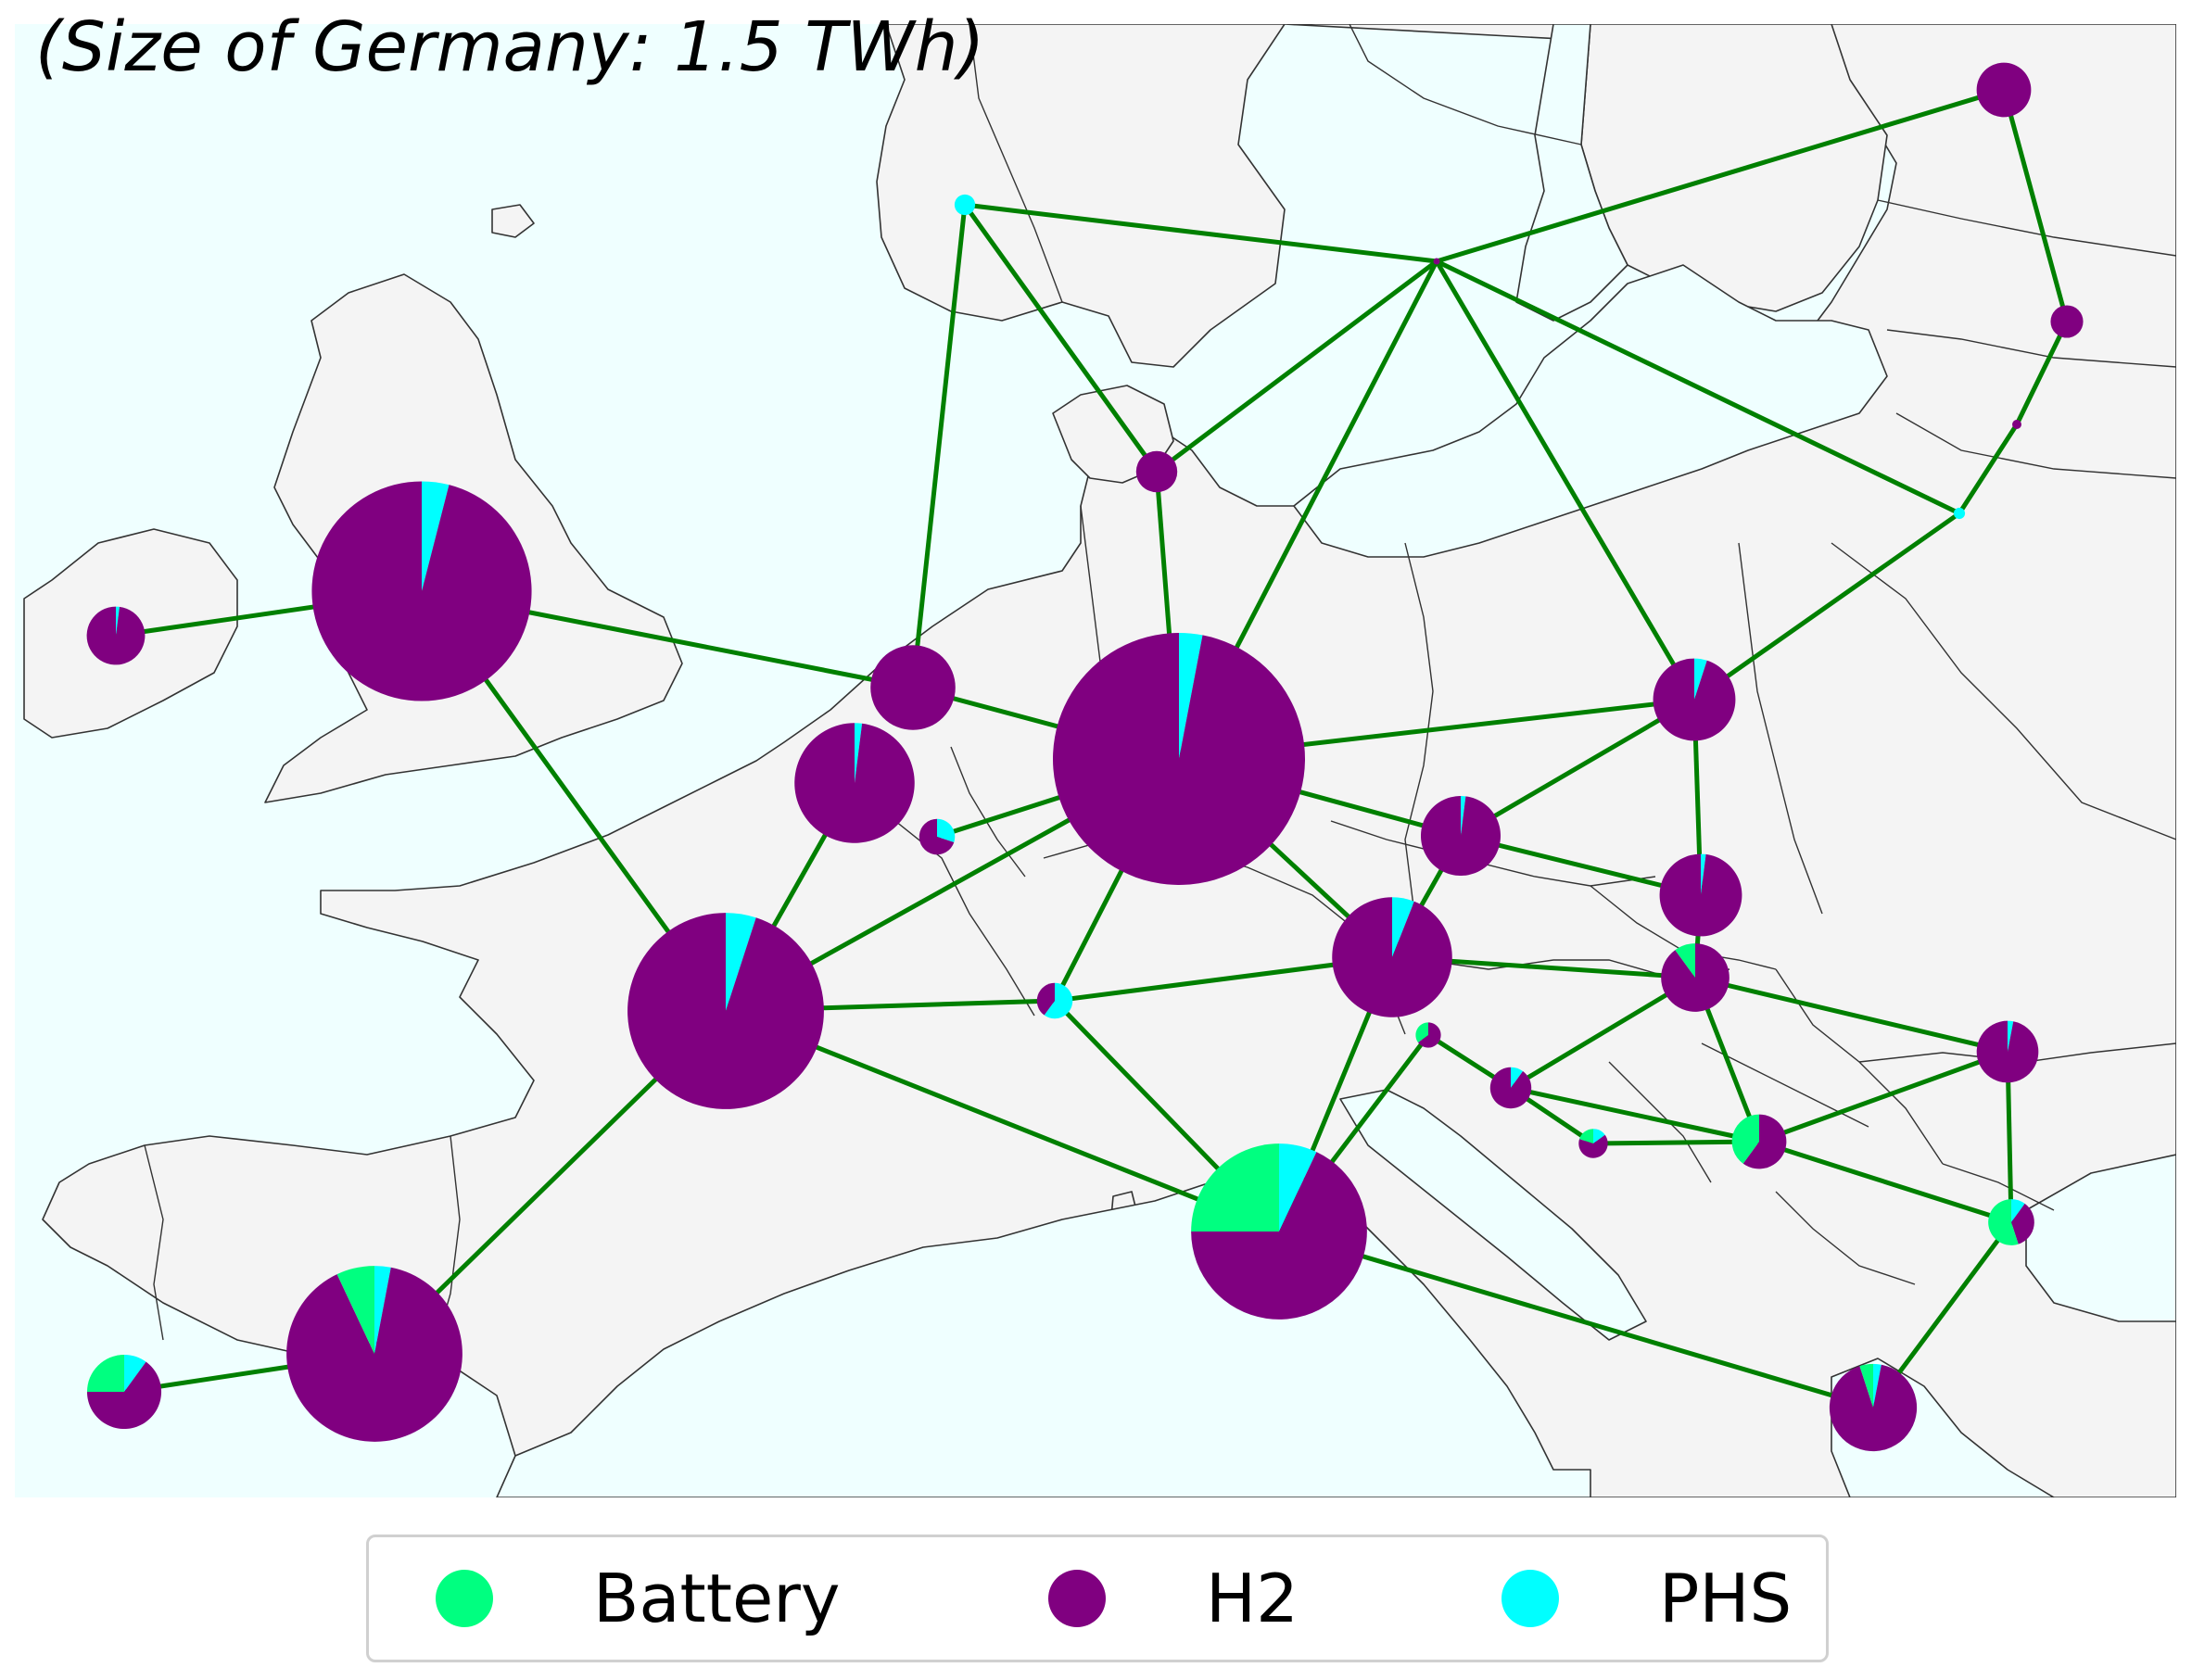 The height and width of the screenshot is (1680, 2192). I want to click on link-se-fi, so click(1721, 175).